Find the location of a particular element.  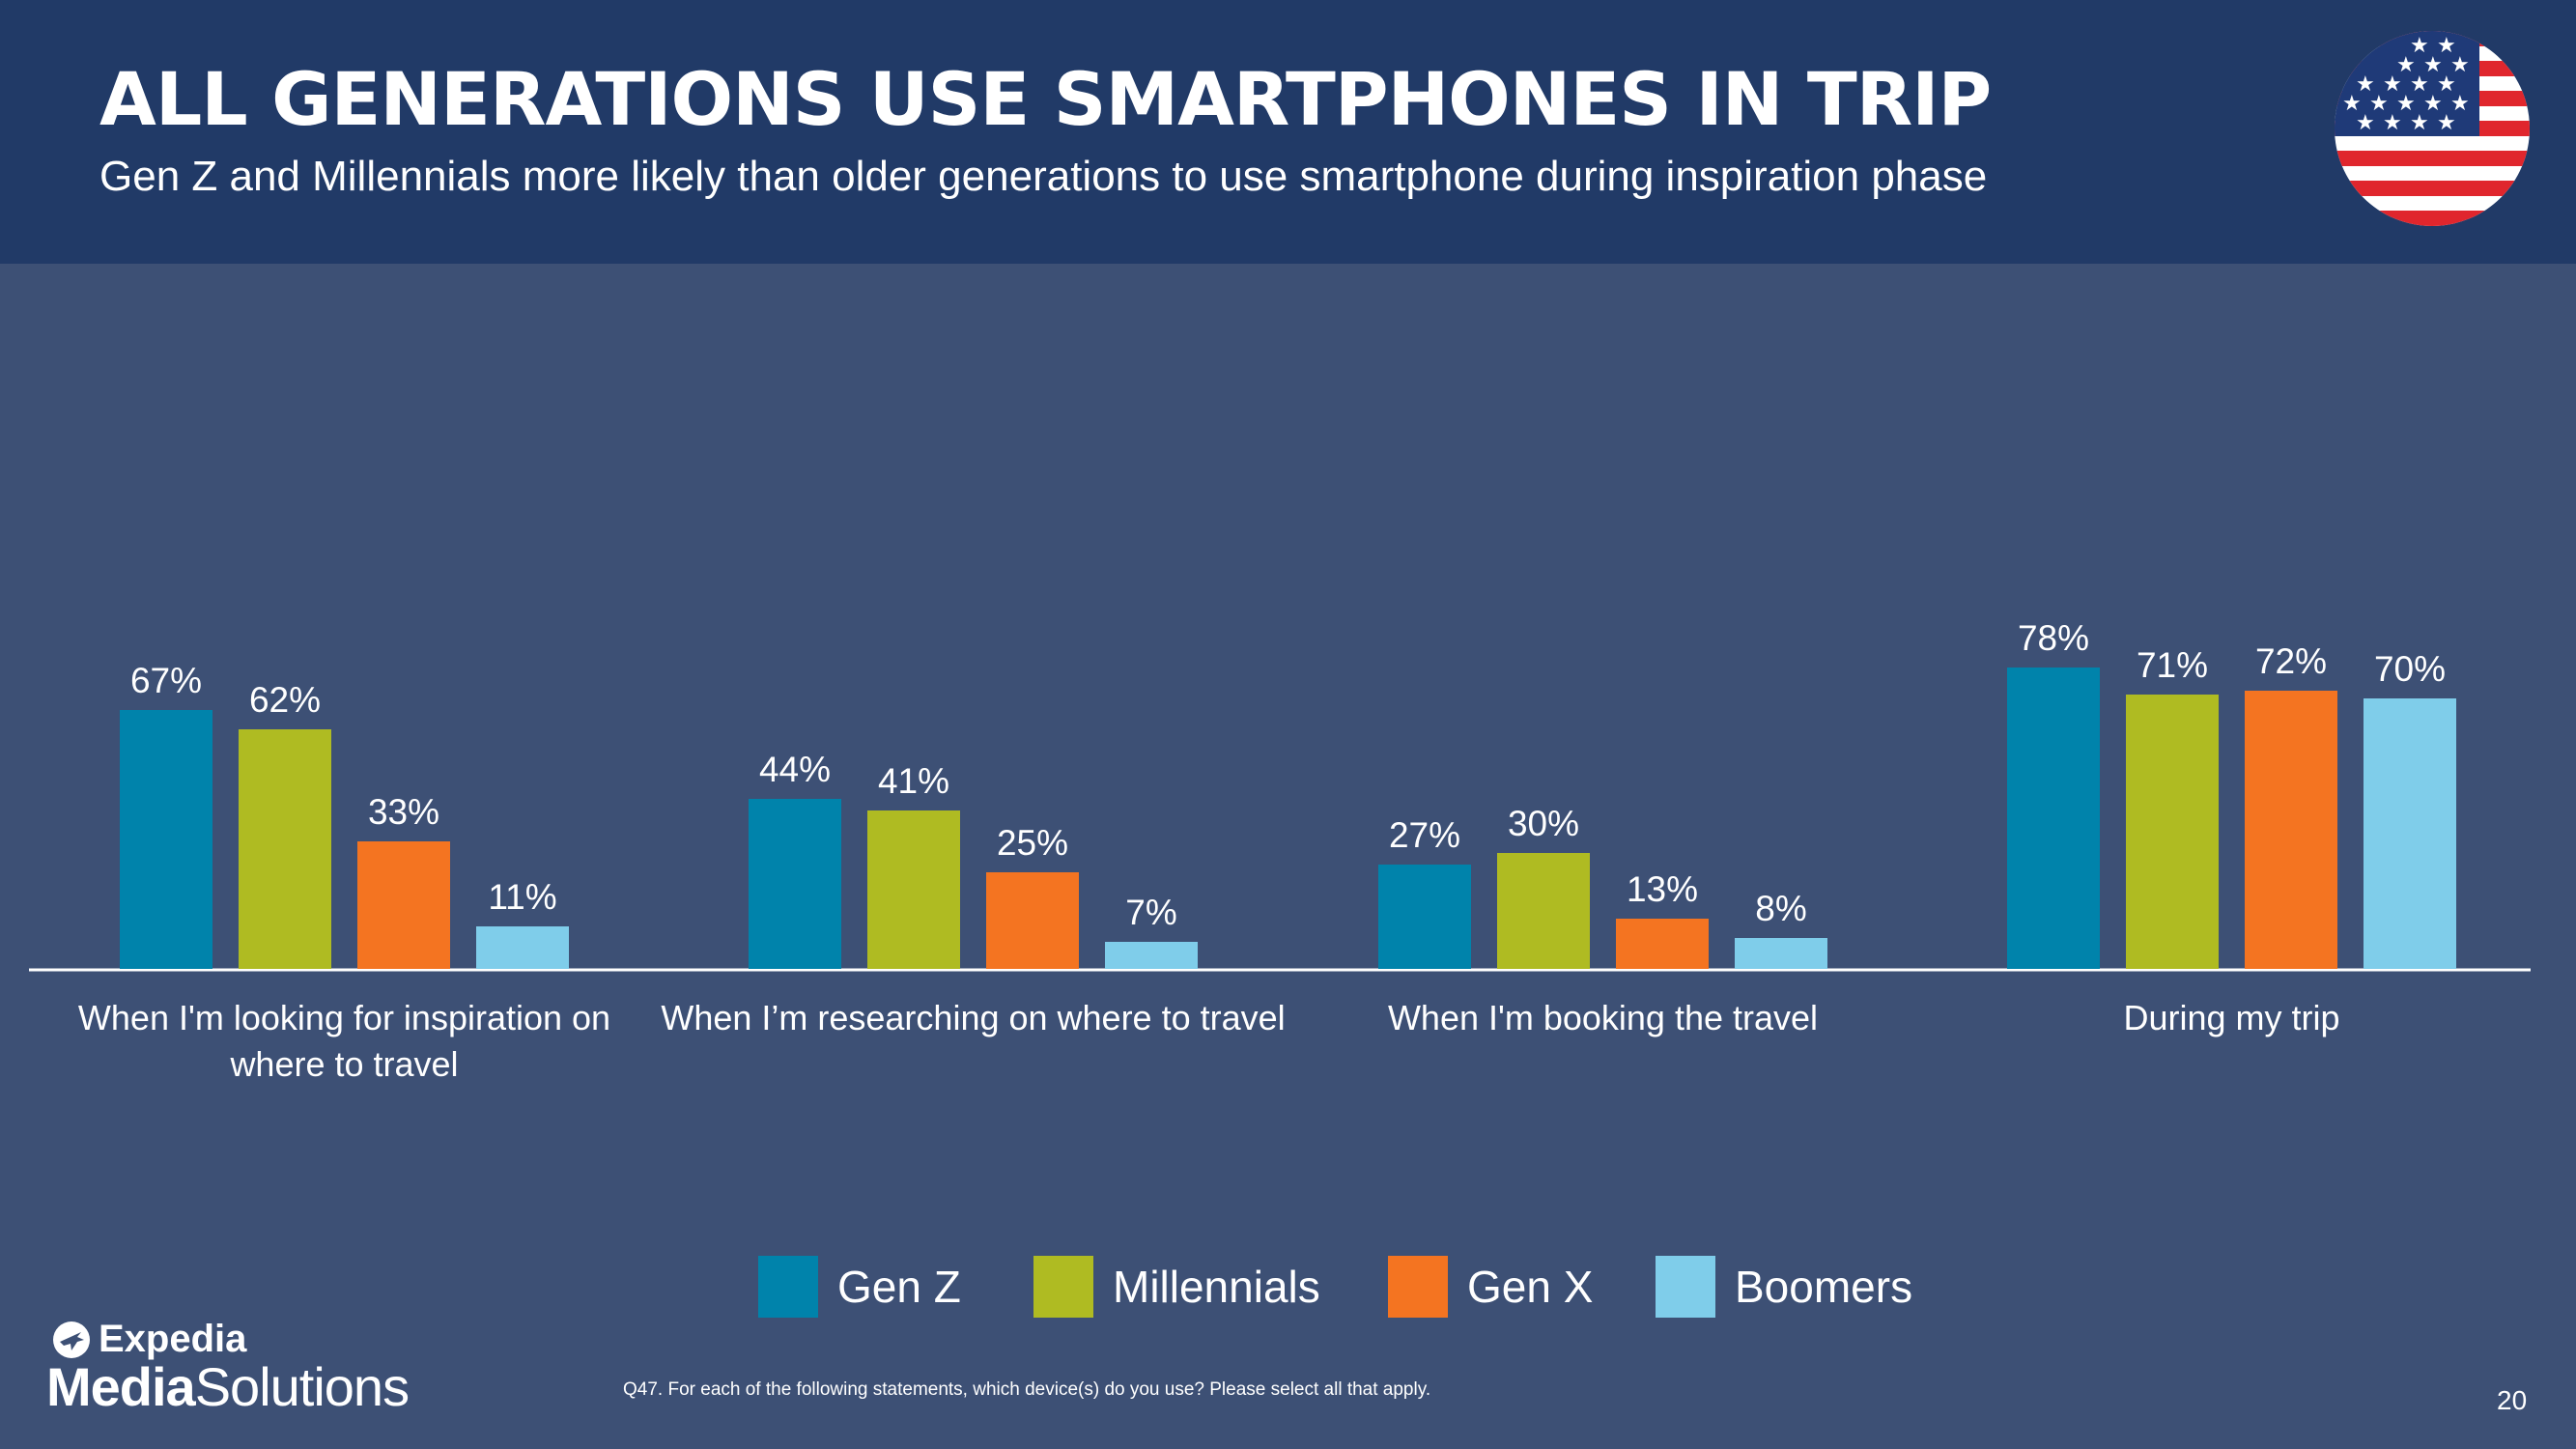

data-label-gen-x-0: 33% is located at coordinates (403, 812).